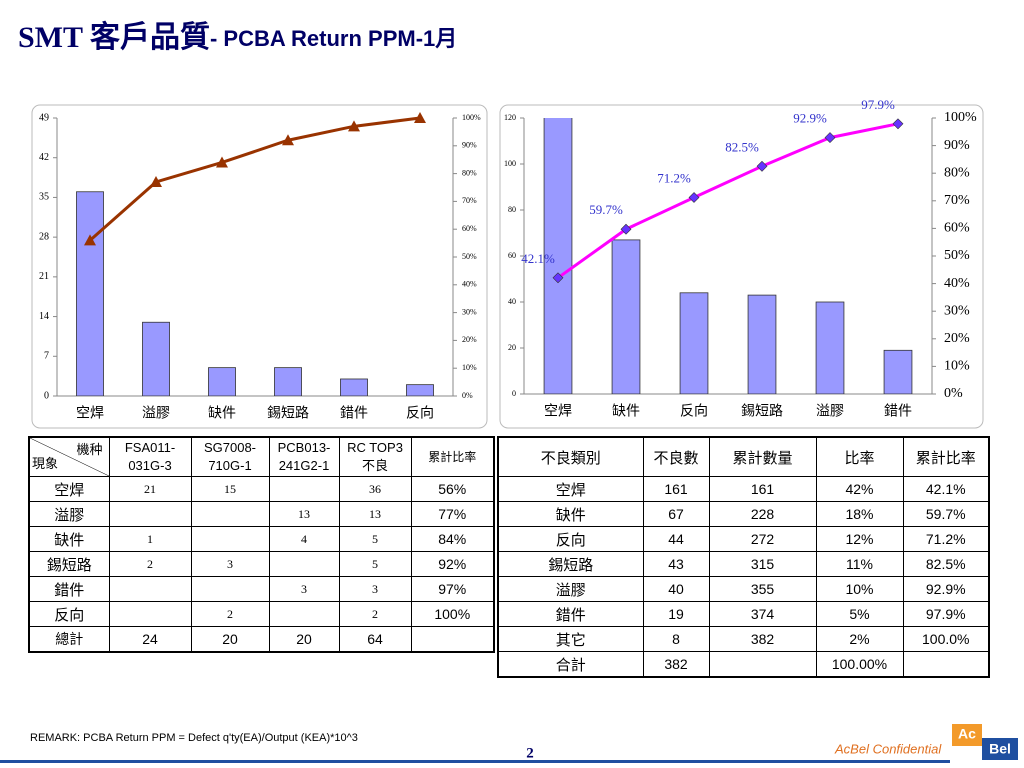 The height and width of the screenshot is (768, 1024). What do you see at coordinates (859, 664) in the screenshot?
I see `cell: 100.00%` at bounding box center [859, 664].